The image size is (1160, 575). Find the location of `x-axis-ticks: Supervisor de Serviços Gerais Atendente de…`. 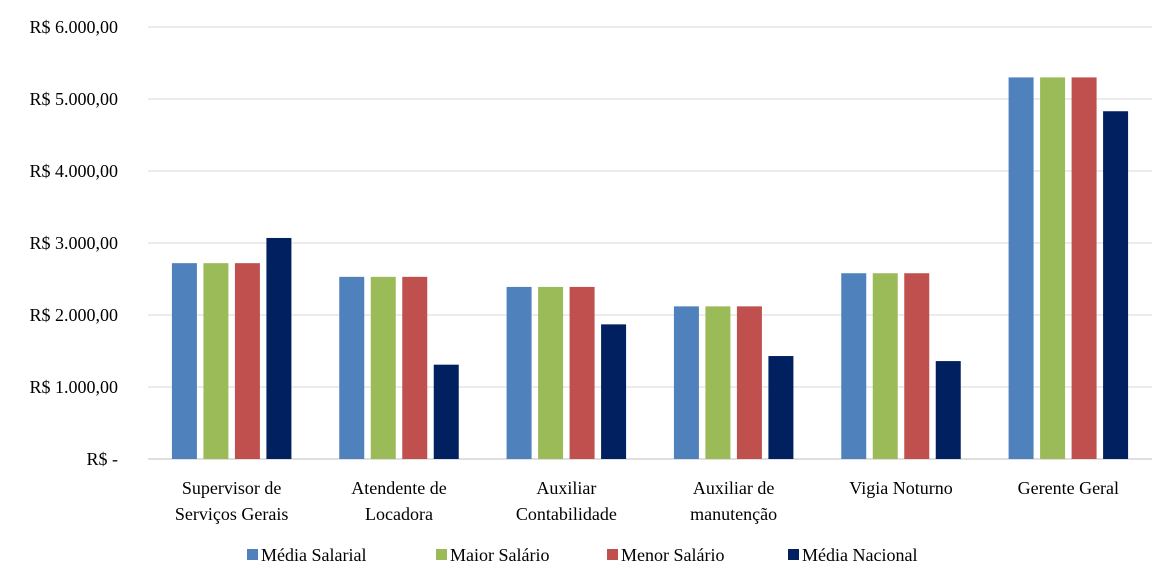

x-axis-ticks: Supervisor de Serviços Gerais Atendente de… is located at coordinates (647, 501).